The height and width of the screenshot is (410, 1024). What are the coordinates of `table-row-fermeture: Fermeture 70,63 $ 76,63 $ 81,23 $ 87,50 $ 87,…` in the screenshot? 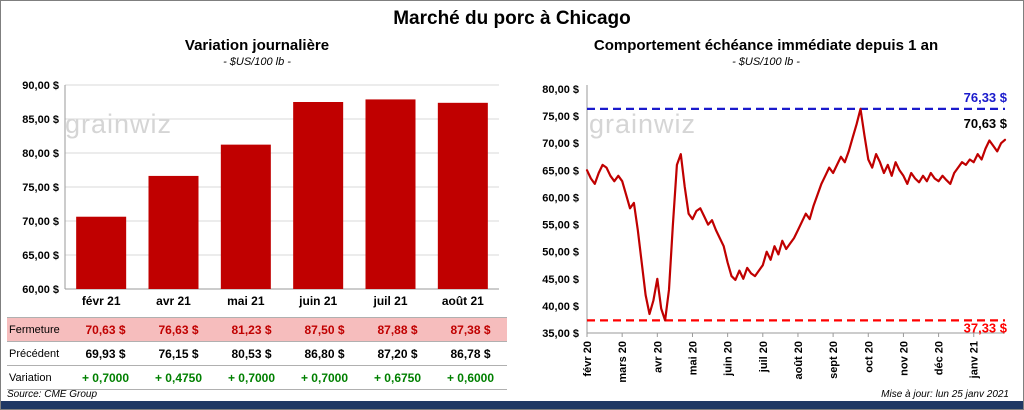 It's located at (257, 329).